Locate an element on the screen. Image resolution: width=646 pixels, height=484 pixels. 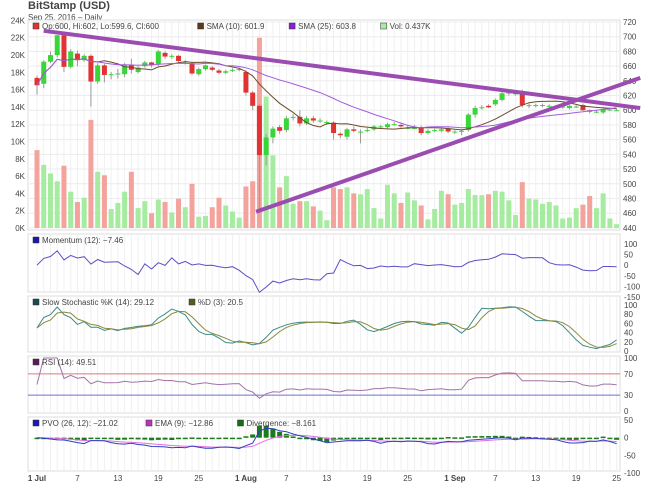
stochastic-tick-label: 60 is located at coordinates (628, 323).